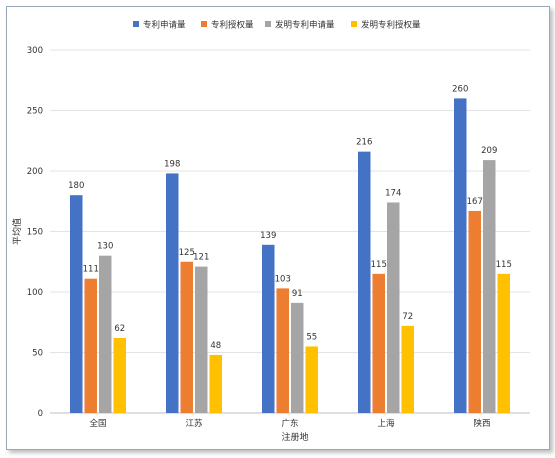 The image size is (555, 458). Describe the element at coordinates (305, 25) in the screenshot. I see `legend-label: 发明专利申请量` at that location.